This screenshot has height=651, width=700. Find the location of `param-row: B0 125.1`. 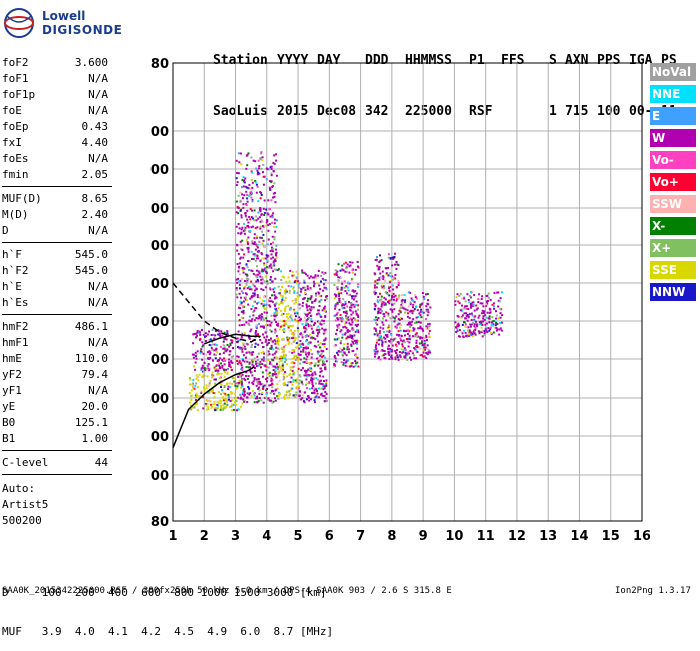

param-row: B0 125.1 is located at coordinates (55, 424).